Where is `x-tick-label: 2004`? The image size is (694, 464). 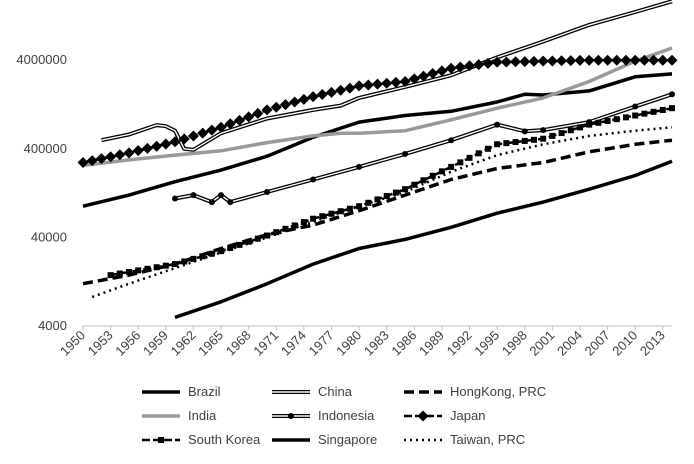
x-tick-label: 2004 is located at coordinates (569, 343).